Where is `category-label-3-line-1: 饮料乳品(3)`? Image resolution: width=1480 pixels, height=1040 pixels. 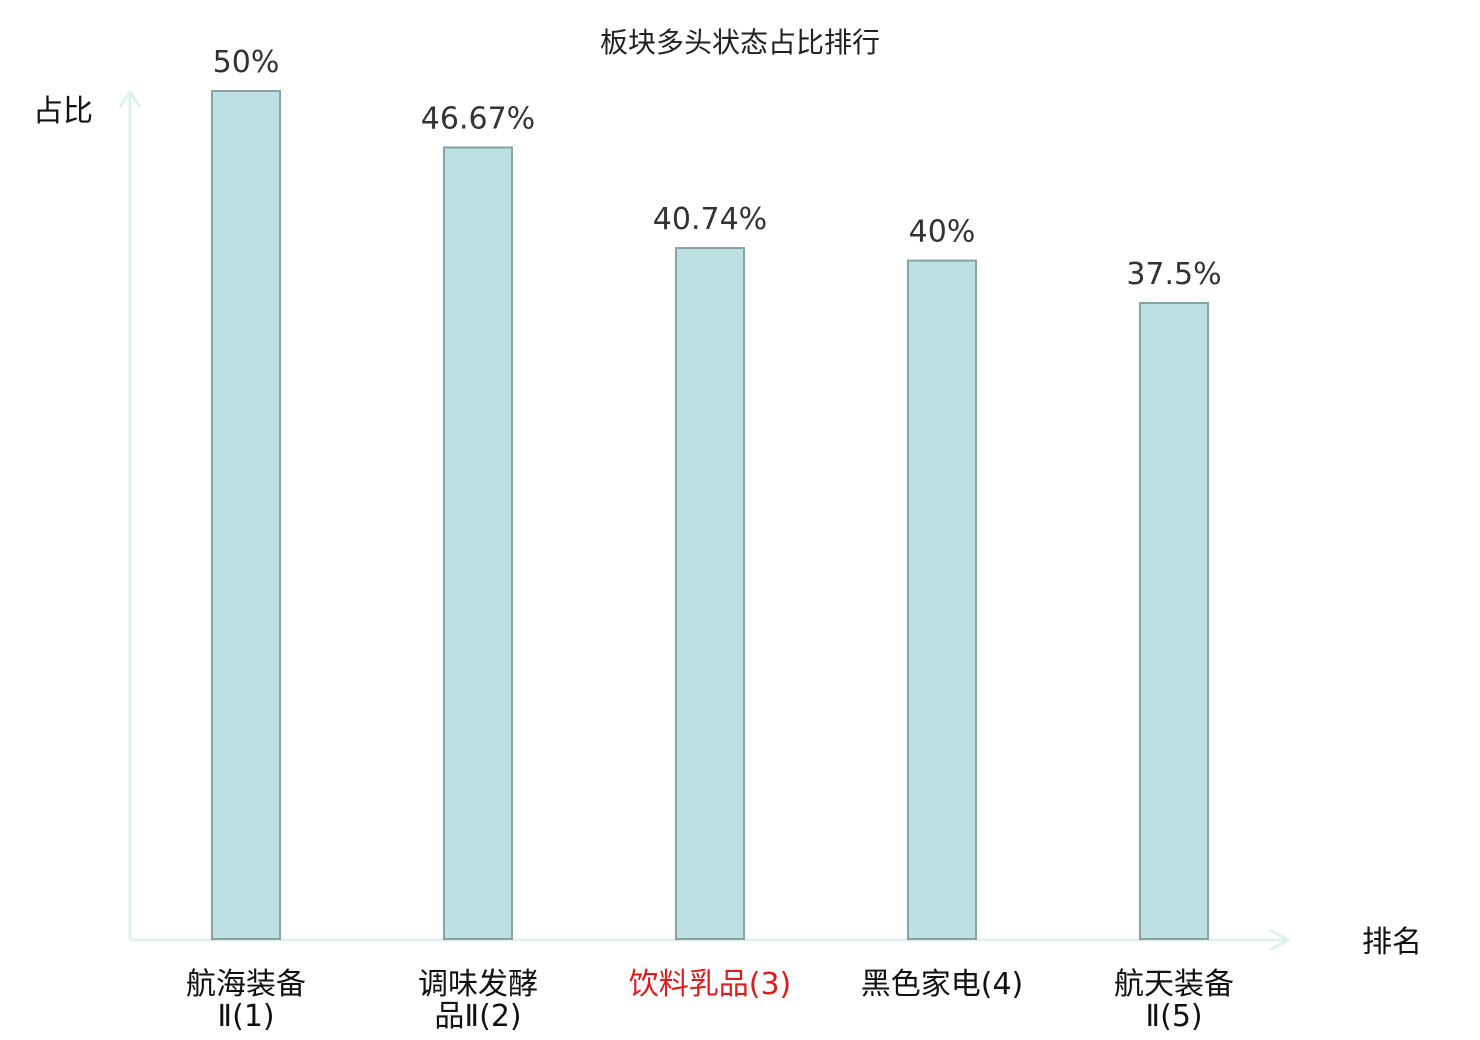 category-label-3-line-1: 饮料乳品(3) is located at coordinates (710, 984).